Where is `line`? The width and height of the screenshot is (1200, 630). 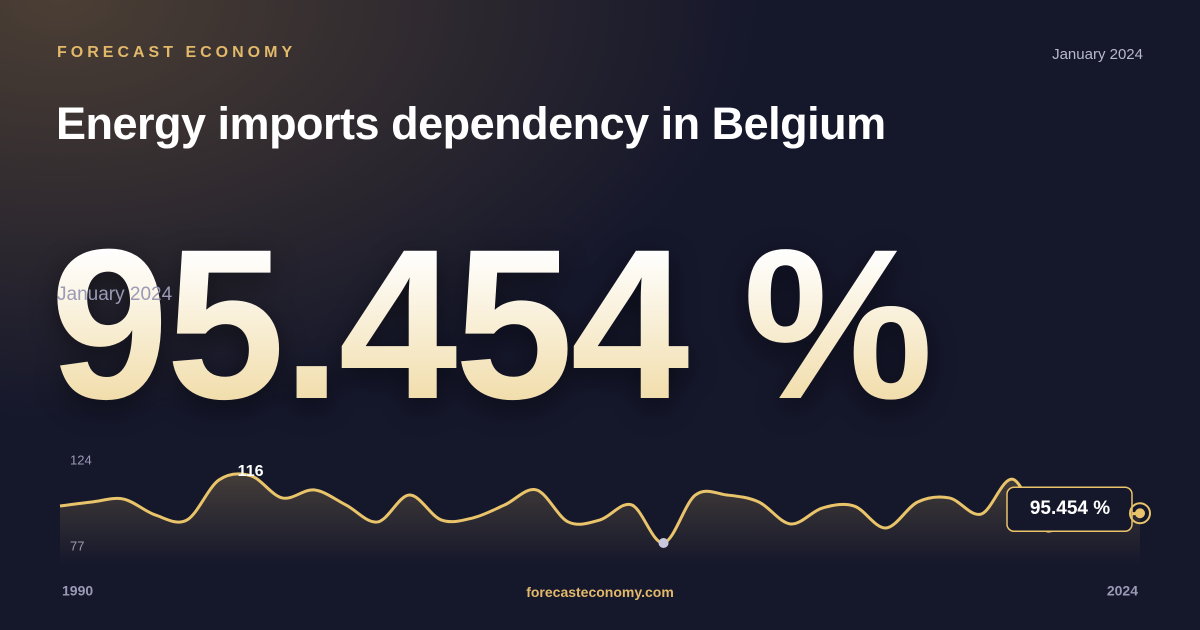 line is located at coordinates (600, 508).